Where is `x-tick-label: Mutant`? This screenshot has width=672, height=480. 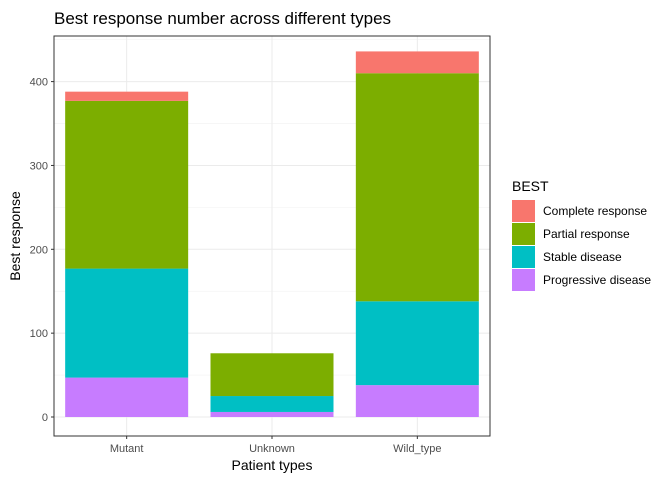 x-tick-label: Mutant is located at coordinates (127, 449).